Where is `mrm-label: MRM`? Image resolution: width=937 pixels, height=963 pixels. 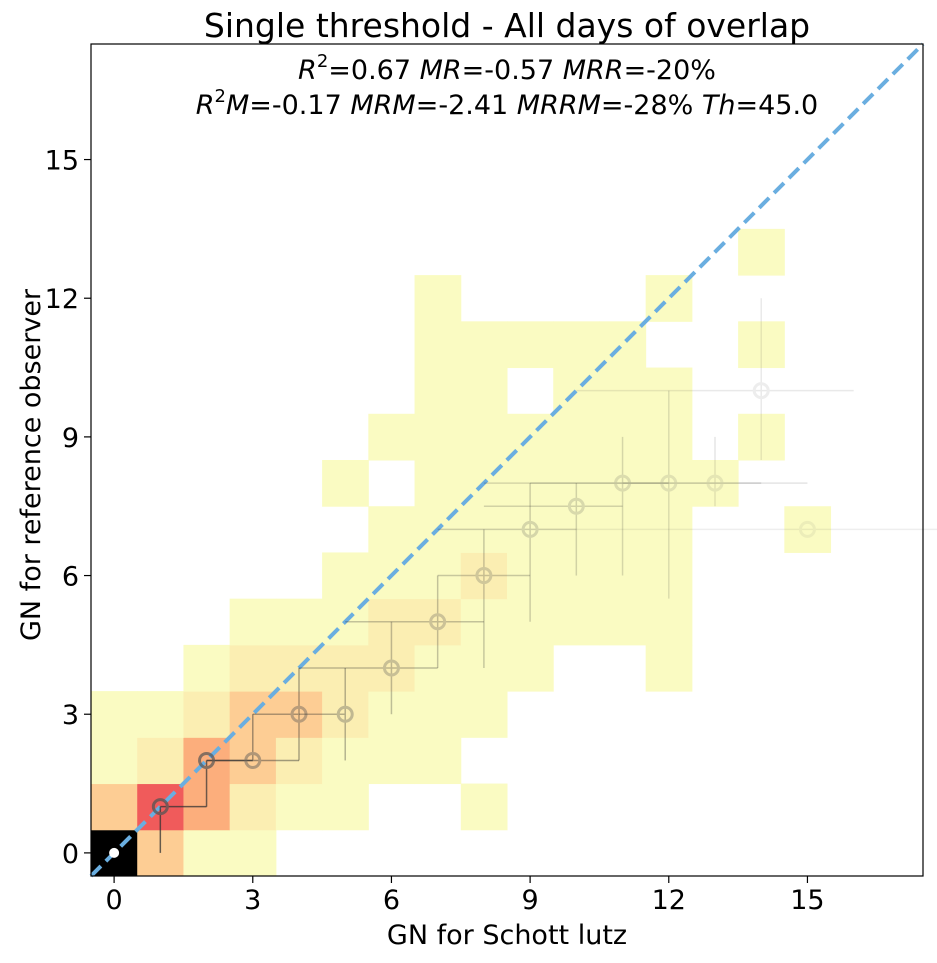 mrm-label: MRM is located at coordinates (382, 105).